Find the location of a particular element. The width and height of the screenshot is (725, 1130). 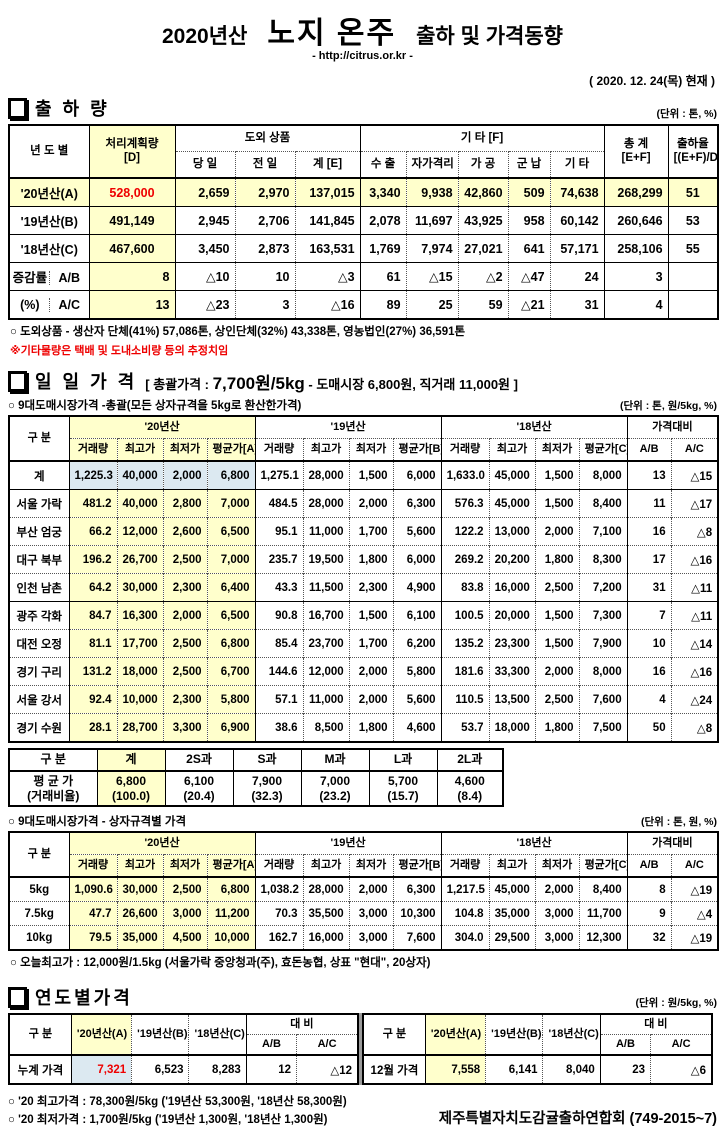

data-cell: △2 is located at coordinates (483, 276).